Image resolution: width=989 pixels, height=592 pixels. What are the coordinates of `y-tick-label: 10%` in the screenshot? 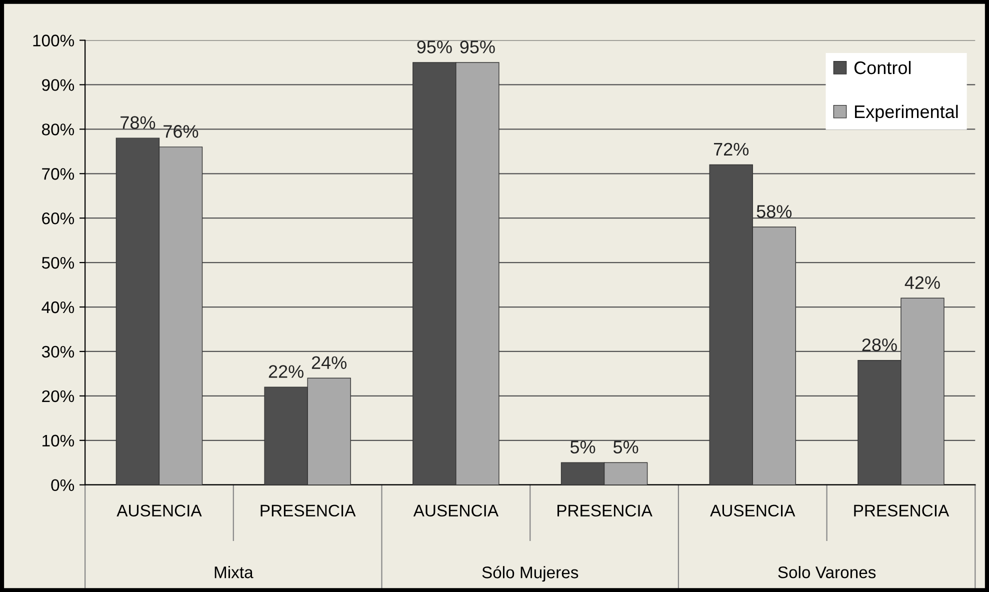 It's located at (58, 440).